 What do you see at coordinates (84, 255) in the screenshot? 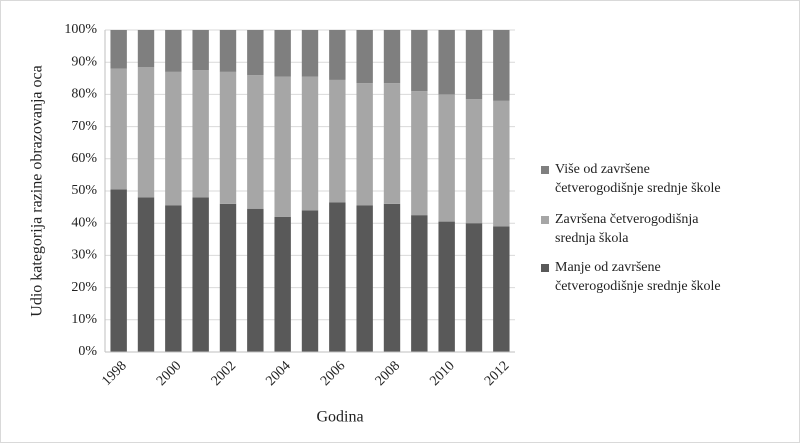
I see `y-tick-label: 30%` at bounding box center [84, 255].